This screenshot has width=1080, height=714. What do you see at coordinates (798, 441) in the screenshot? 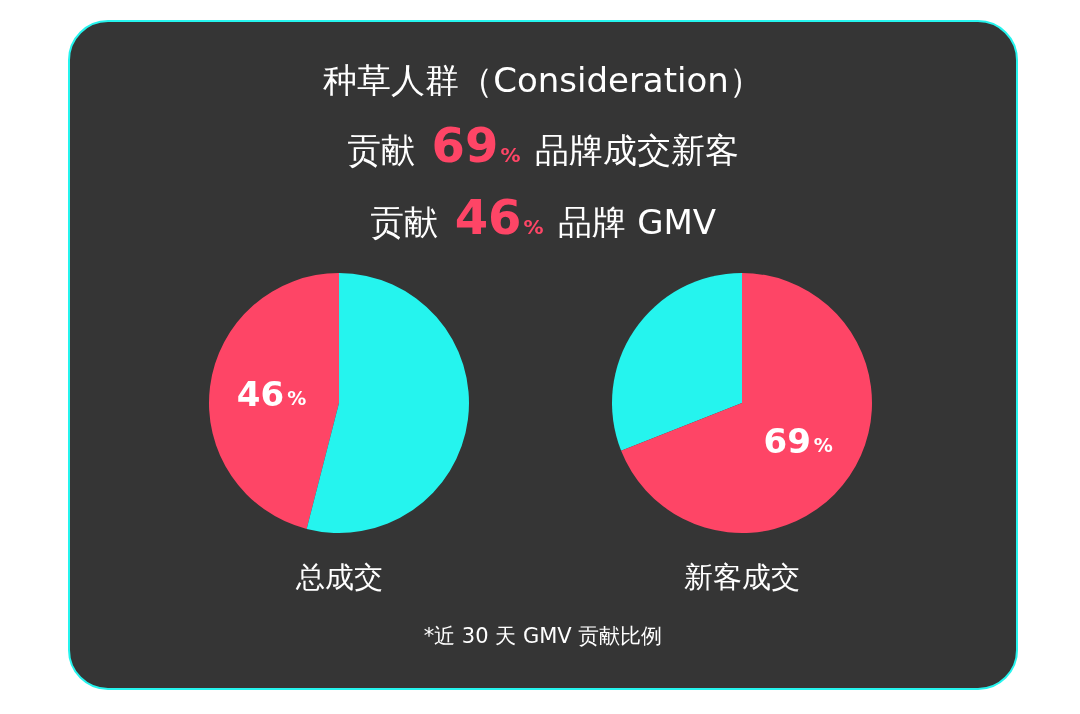
I see `data-label: 69%` at bounding box center [798, 441].